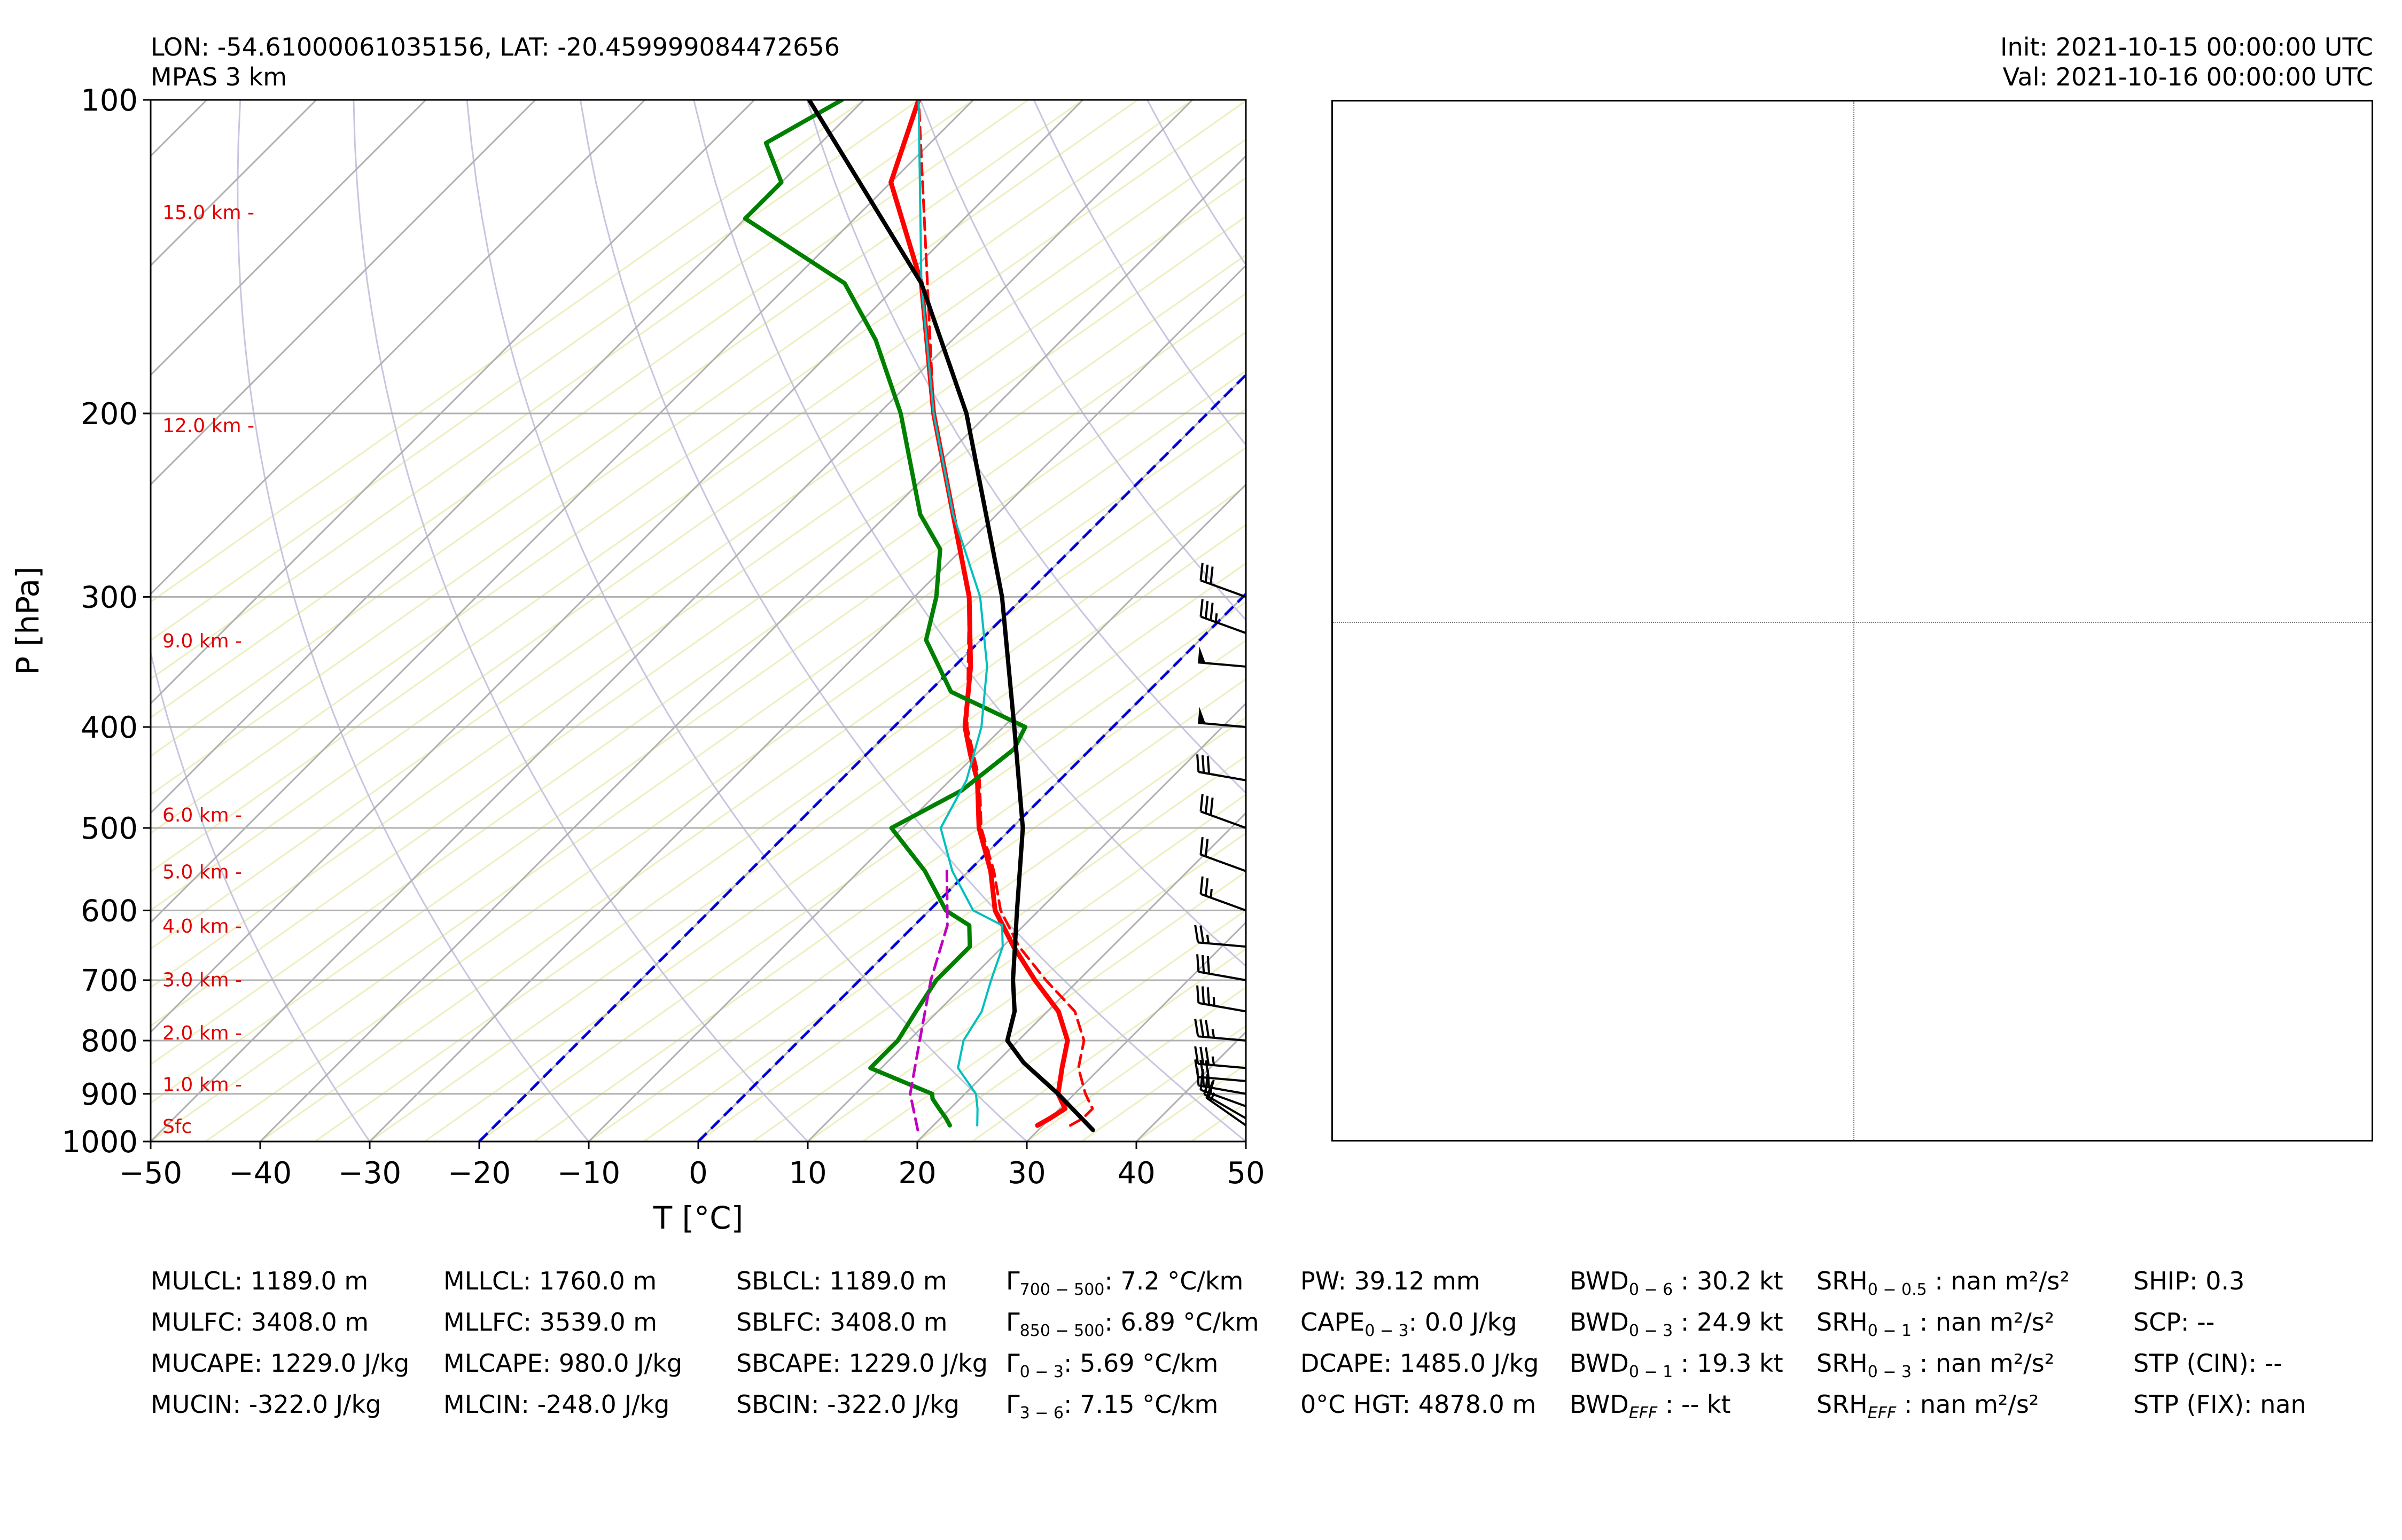  Describe the element at coordinates (1112, 1365) in the screenshot. I see `index-lapse-0-3: Γ0 − 3: 5.69 °C/km` at that location.